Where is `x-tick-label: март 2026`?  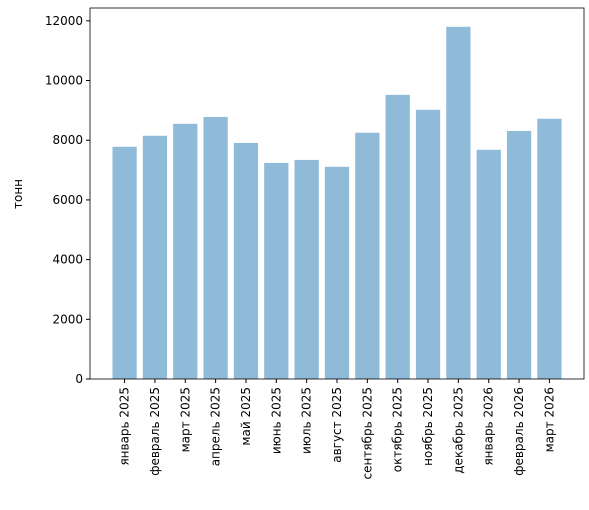
x-tick-label: март 2026 is located at coordinates (549, 419).